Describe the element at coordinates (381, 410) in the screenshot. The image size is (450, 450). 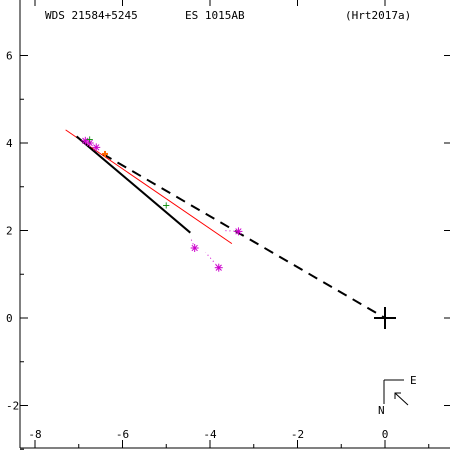
I see `compass-north-label: N` at that location.